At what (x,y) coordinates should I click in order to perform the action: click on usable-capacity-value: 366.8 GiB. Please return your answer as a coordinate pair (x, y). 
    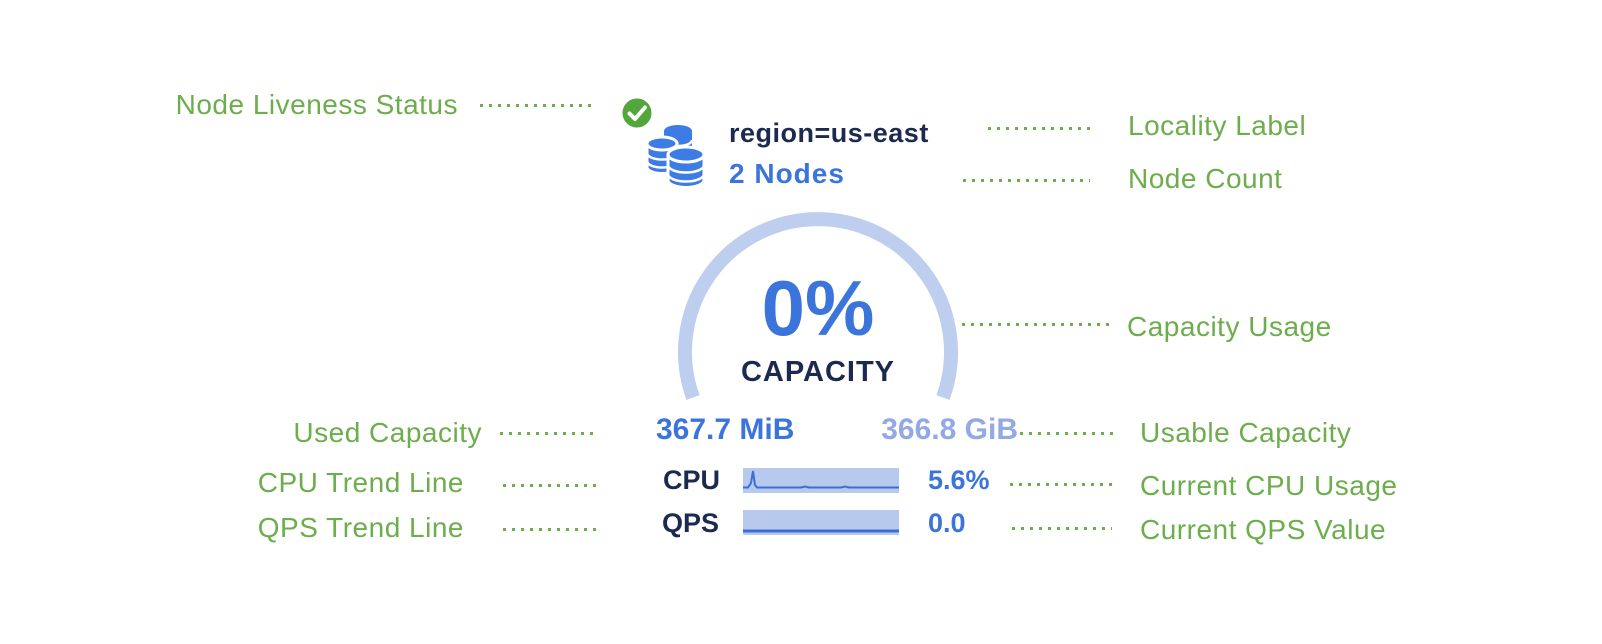
    Looking at the image, I should click on (949, 429).